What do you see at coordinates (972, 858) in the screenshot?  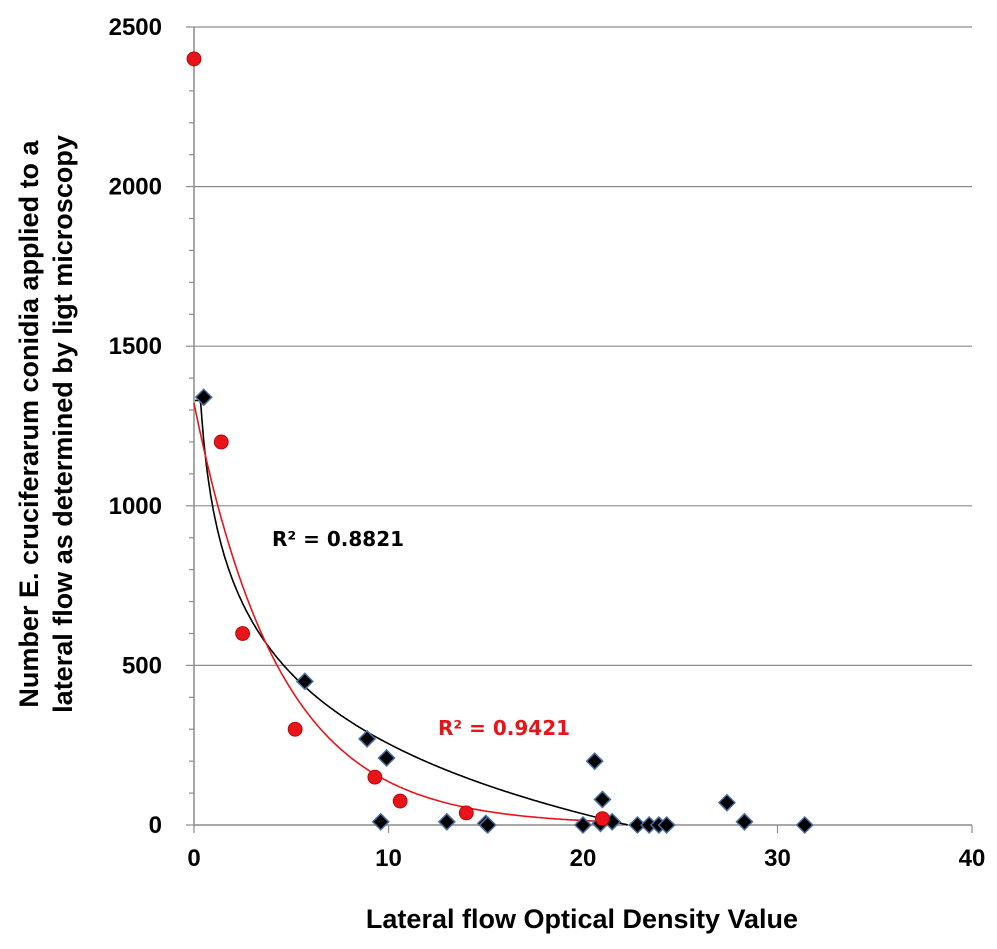 I see `x-tick-label: 40` at bounding box center [972, 858].